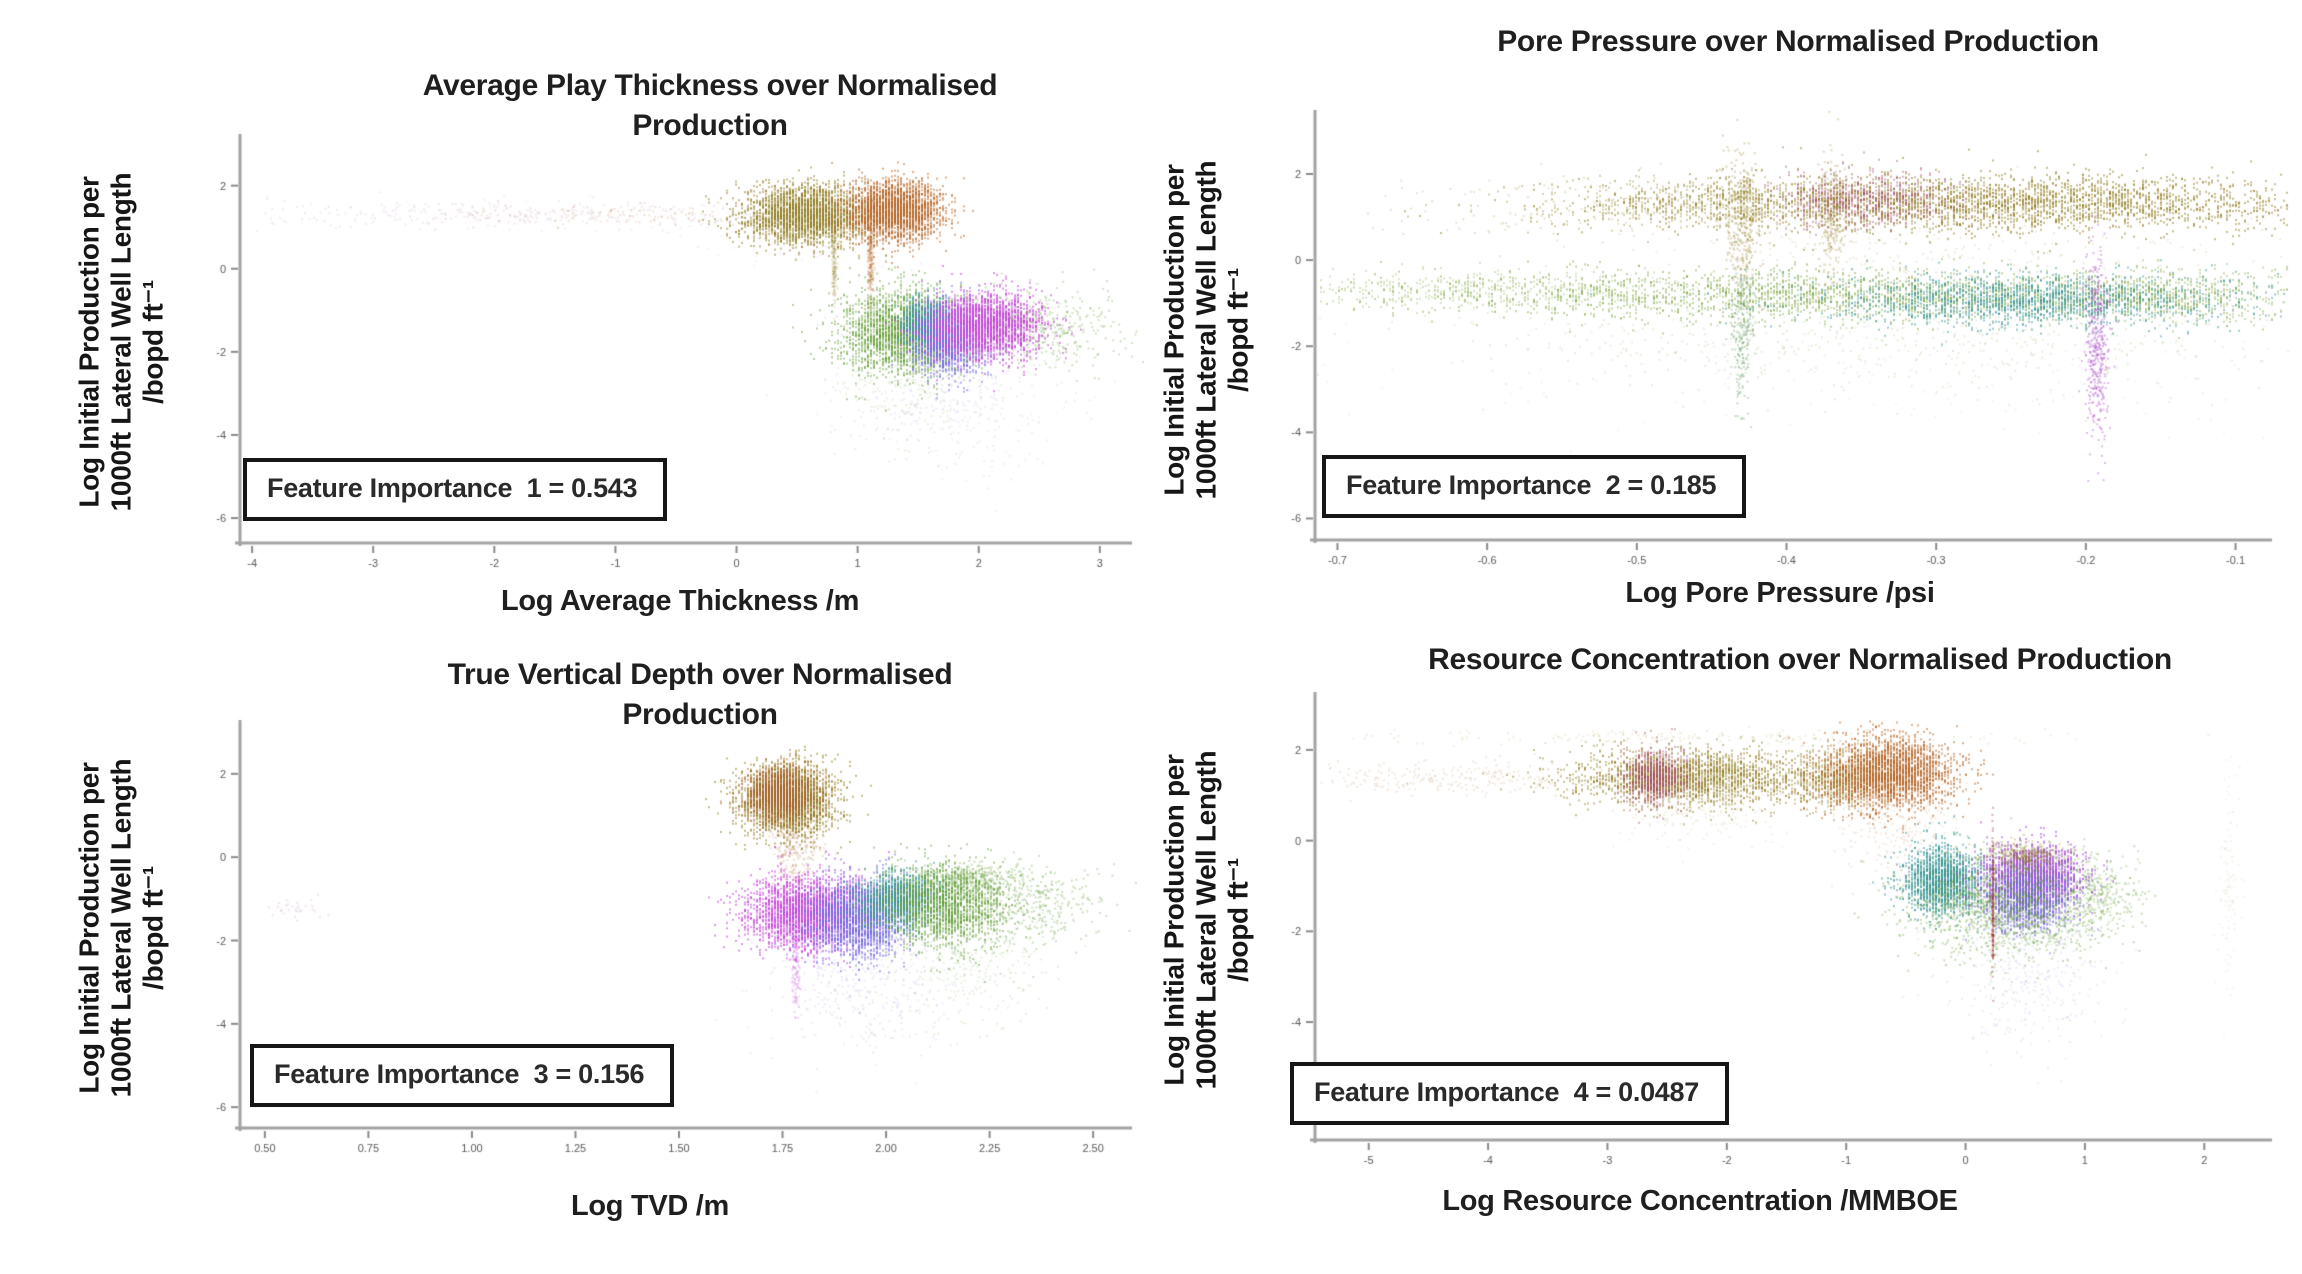  What do you see at coordinates (680, 601) in the screenshot?
I see `plot-thickness-x-axis-label: Log Average Thickness /m` at bounding box center [680, 601].